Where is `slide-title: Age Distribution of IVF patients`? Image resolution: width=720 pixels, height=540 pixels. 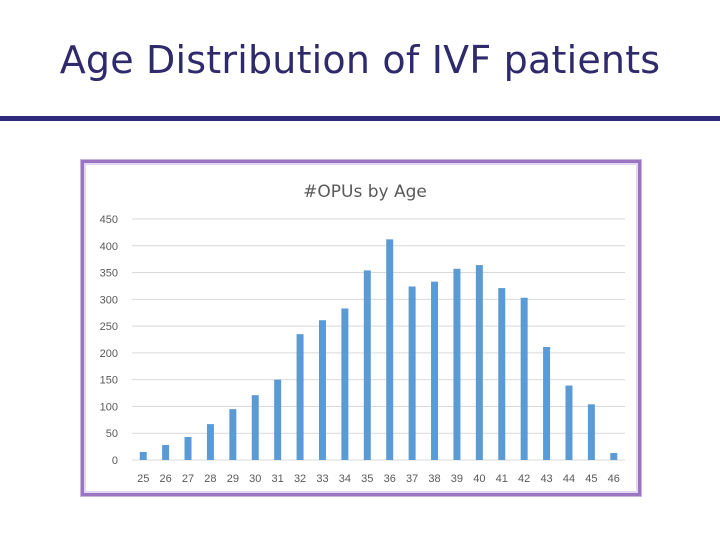
slide-title: Age Distribution of IVF patients is located at coordinates (360, 60).